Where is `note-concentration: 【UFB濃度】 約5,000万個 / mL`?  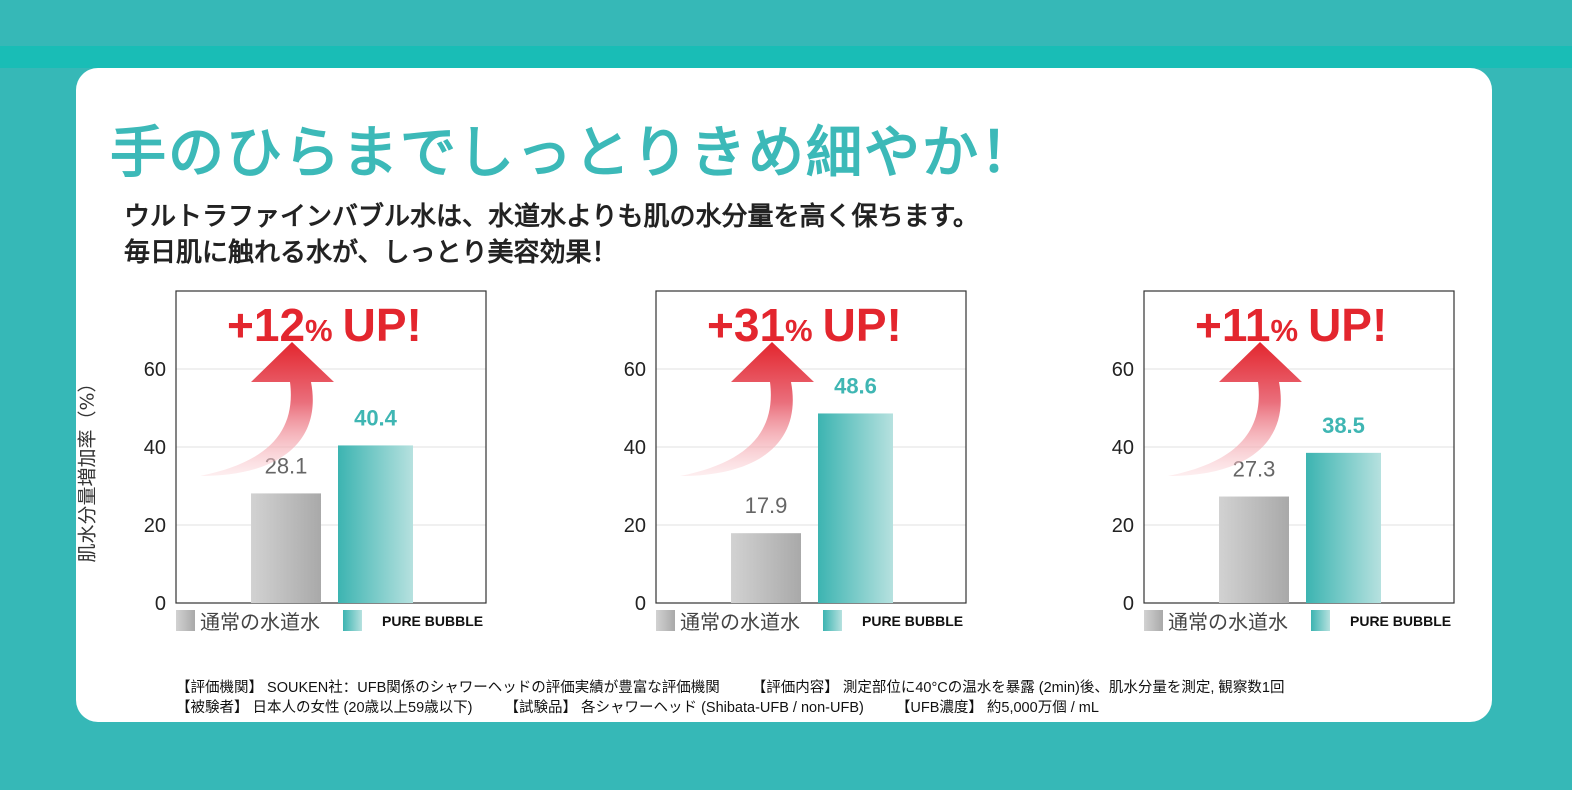 note-concentration: 【UFB濃度】 約5,000万個 / mL is located at coordinates (997, 708).